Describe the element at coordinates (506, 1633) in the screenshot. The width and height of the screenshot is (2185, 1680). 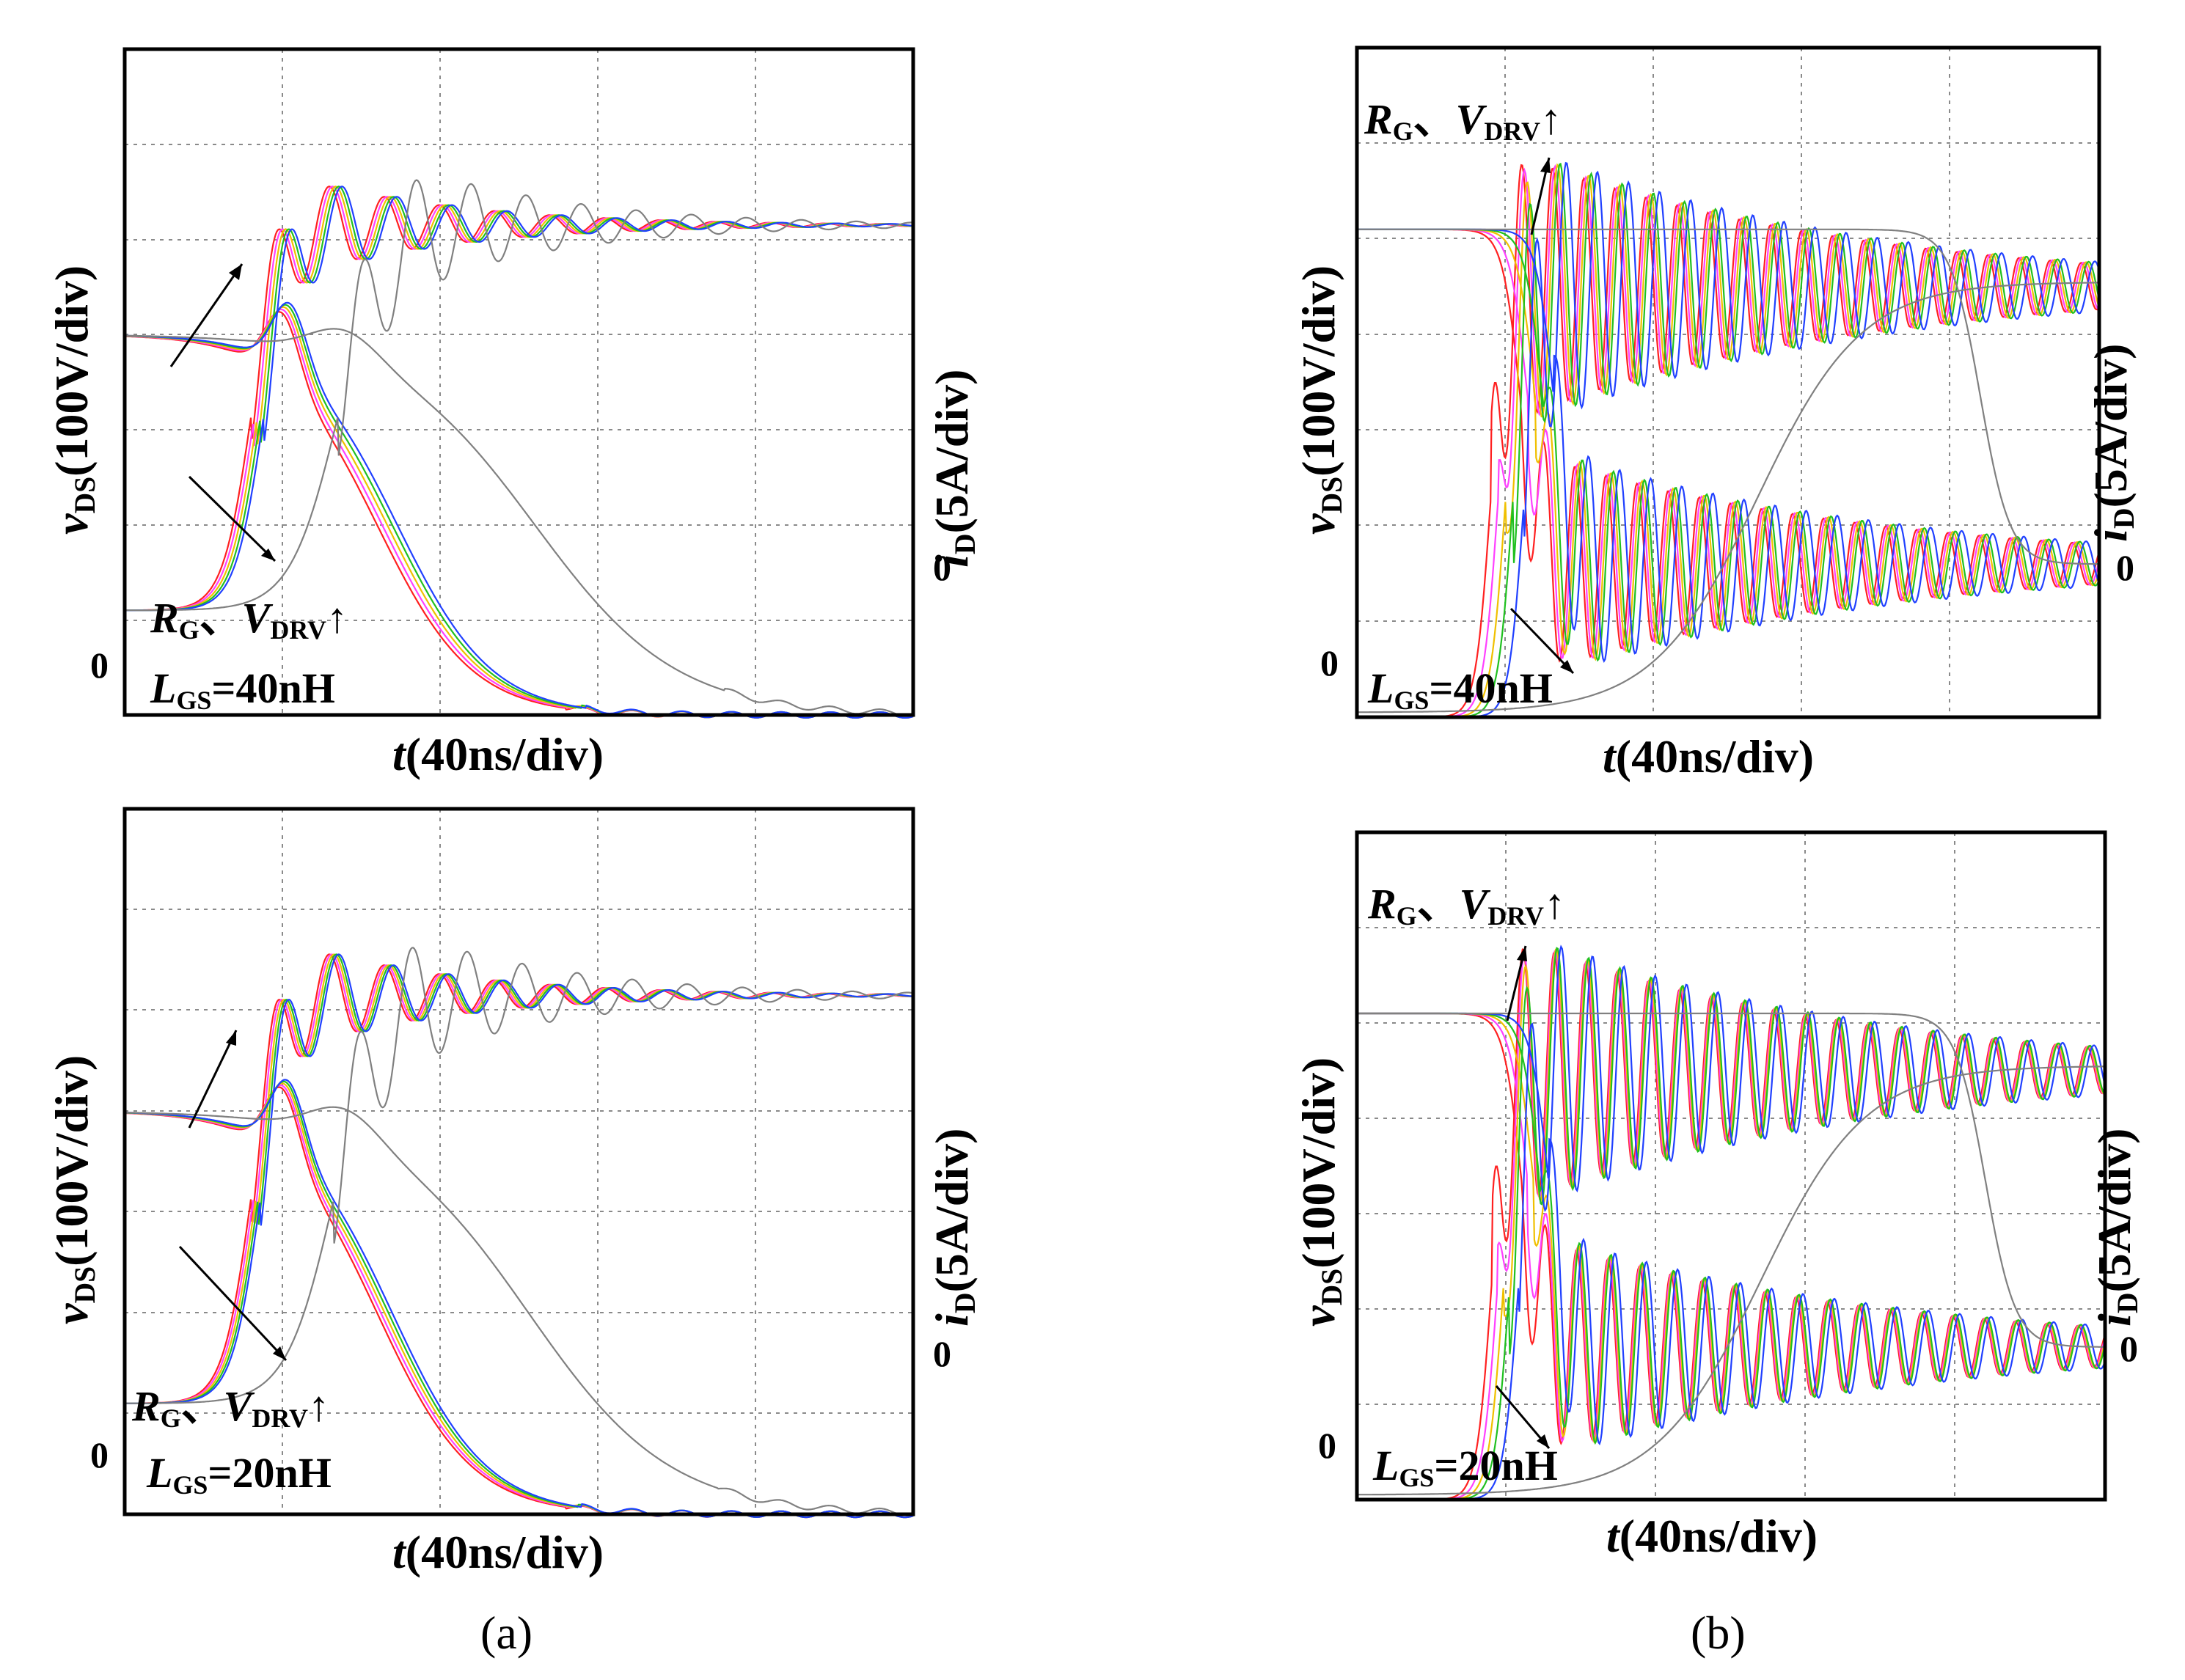
I see `caption-a: (a)` at that location.